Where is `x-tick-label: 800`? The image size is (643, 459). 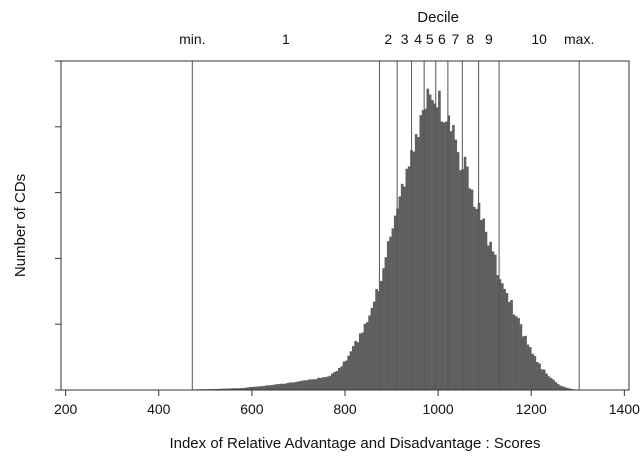 x-tick-label: 800 is located at coordinates (345, 409).